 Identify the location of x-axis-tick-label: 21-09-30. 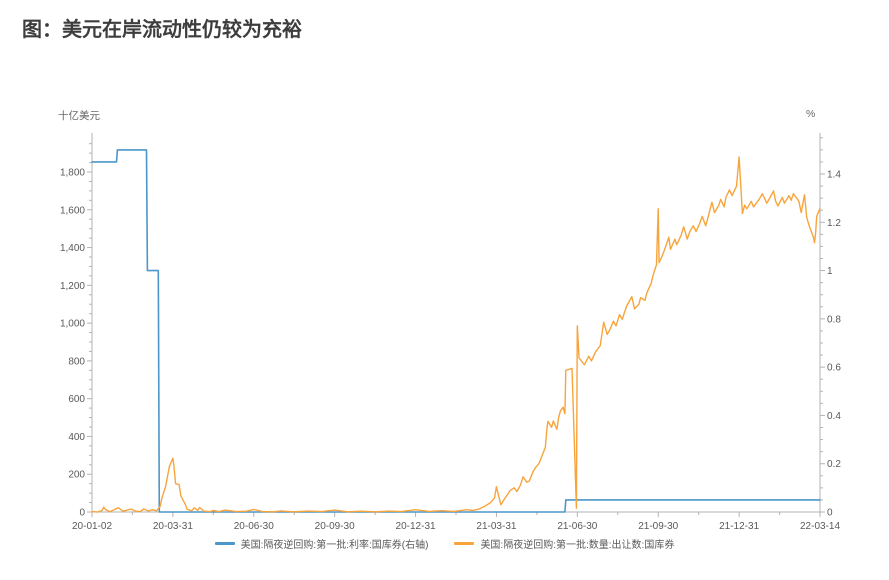
(658, 526).